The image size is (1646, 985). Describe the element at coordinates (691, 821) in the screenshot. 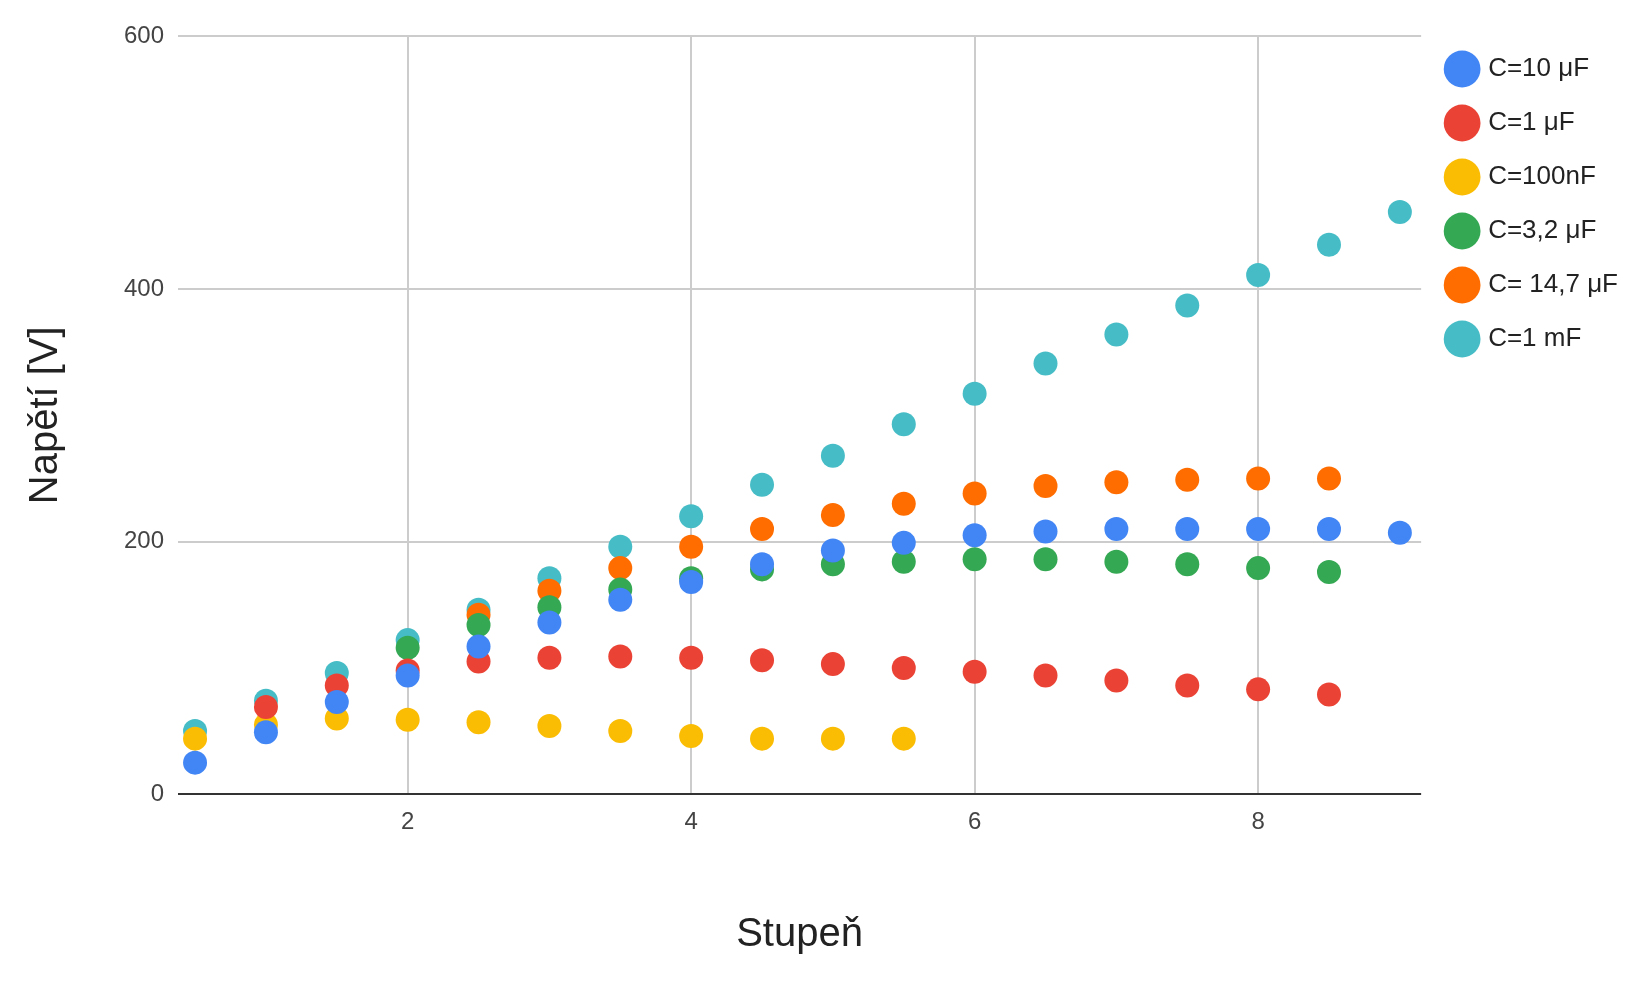

I see `x-tick-label: 4` at that location.